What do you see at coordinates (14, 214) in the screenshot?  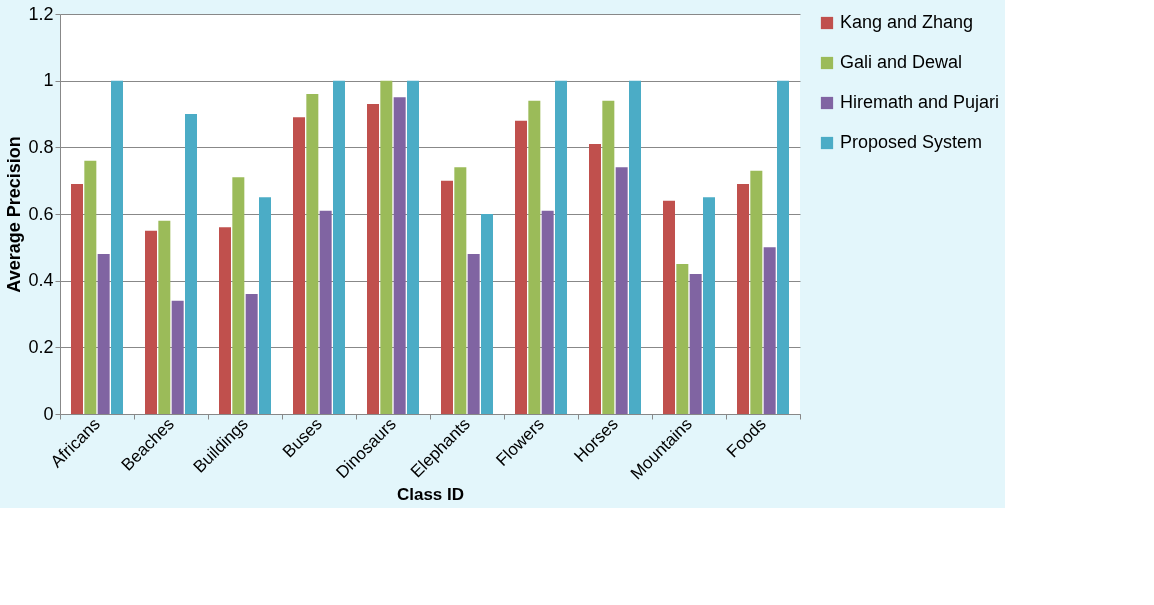 I see `y-axis-title: Average Precision` at bounding box center [14, 214].